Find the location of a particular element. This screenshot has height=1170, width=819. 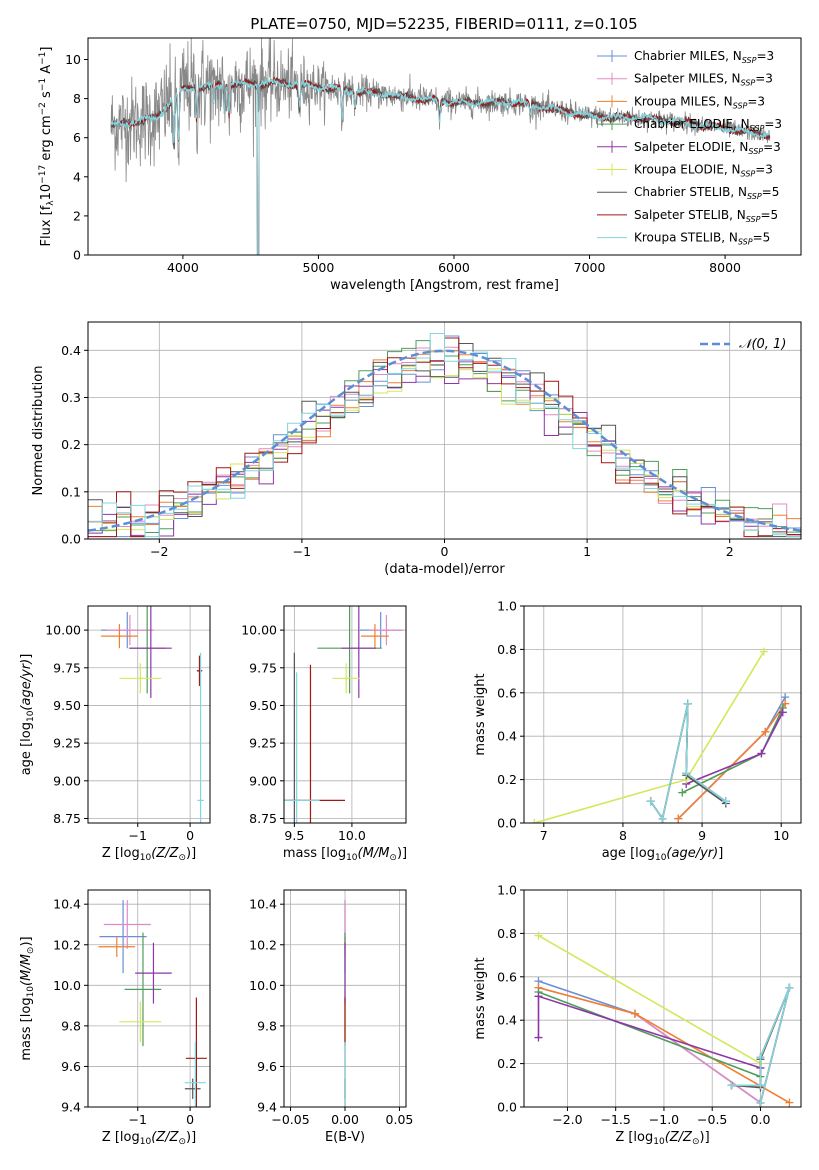

y-tick-label: 8 is located at coordinates (77, 98).